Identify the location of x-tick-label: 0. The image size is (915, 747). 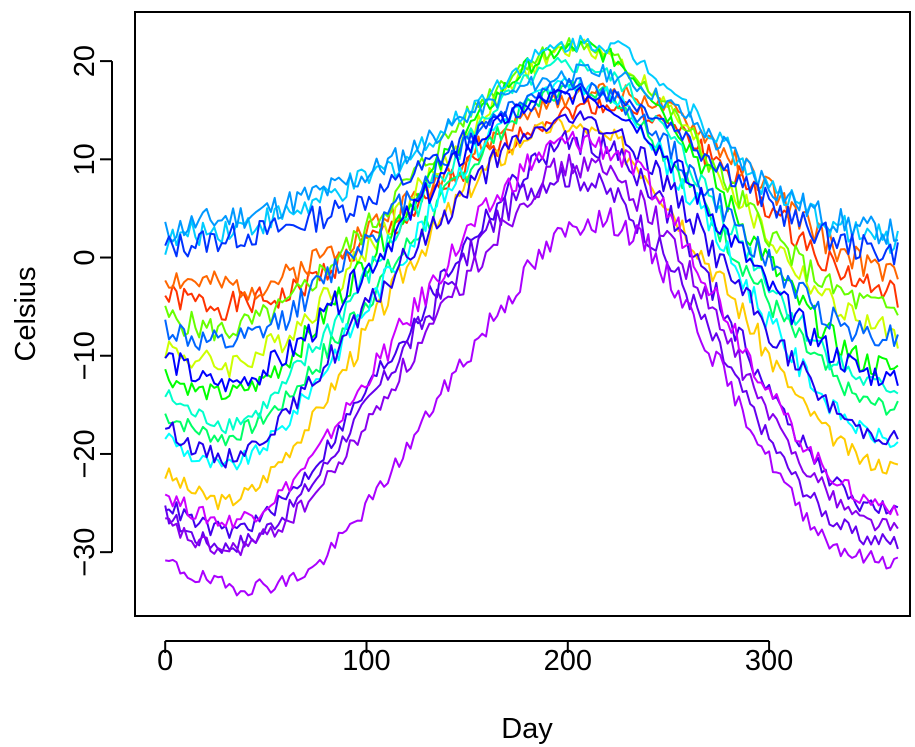
(165, 661).